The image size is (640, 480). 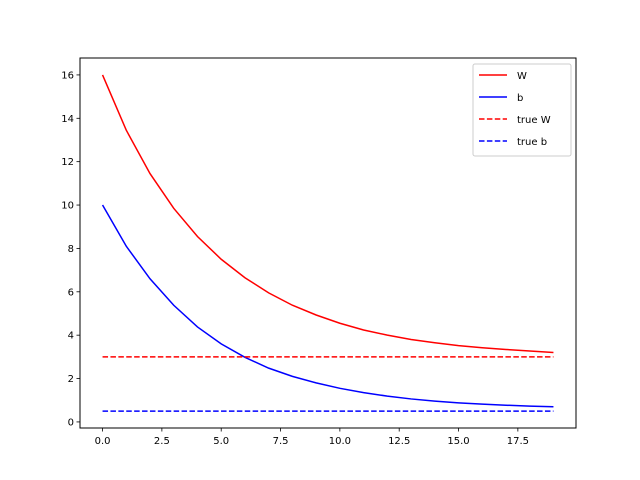 I want to click on legend-label-w: W, so click(x=522, y=76).